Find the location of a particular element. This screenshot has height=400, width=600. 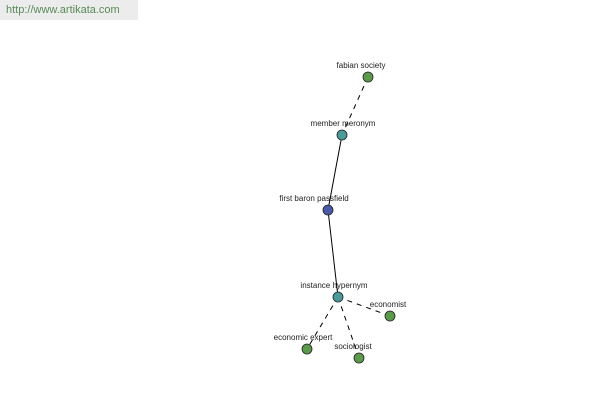

header: http://www.artikata.com is located at coordinates (69, 10).